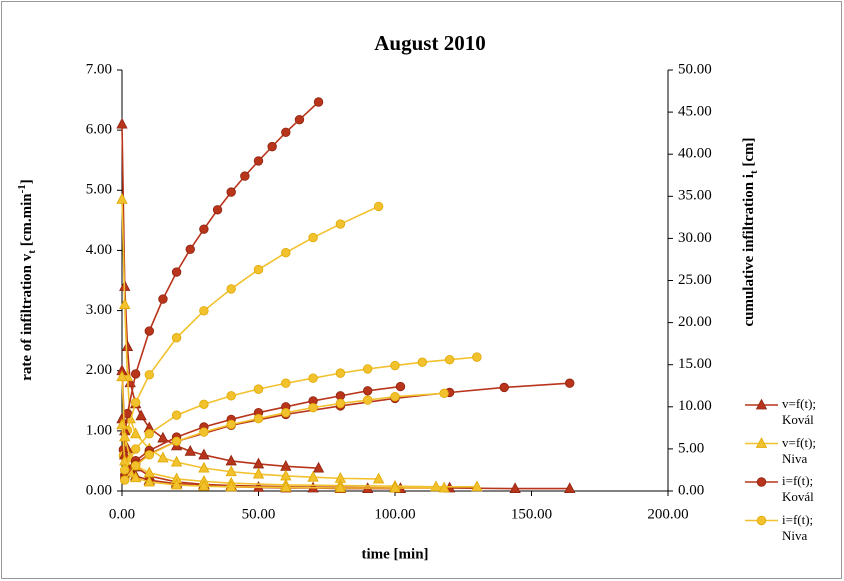 The height and width of the screenshot is (581, 844). What do you see at coordinates (99, 250) in the screenshot?
I see `y-tick-label: 4.00` at bounding box center [99, 250].